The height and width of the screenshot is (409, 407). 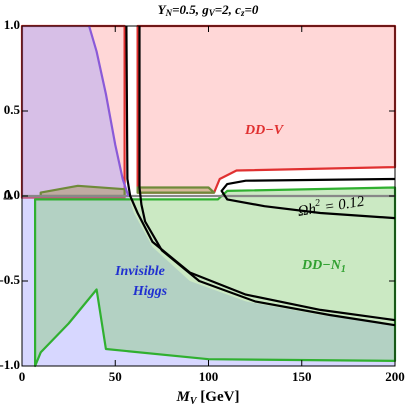 I want to click on x-label-part: M, so click(x=183, y=397).